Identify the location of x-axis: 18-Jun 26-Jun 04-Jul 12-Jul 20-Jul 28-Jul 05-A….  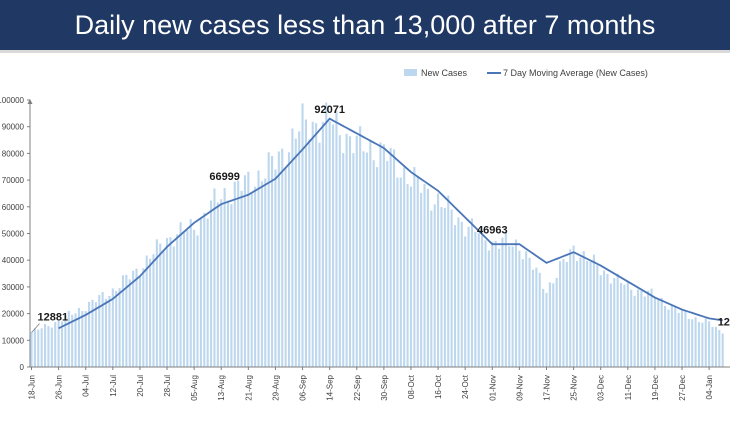
(379, 383).